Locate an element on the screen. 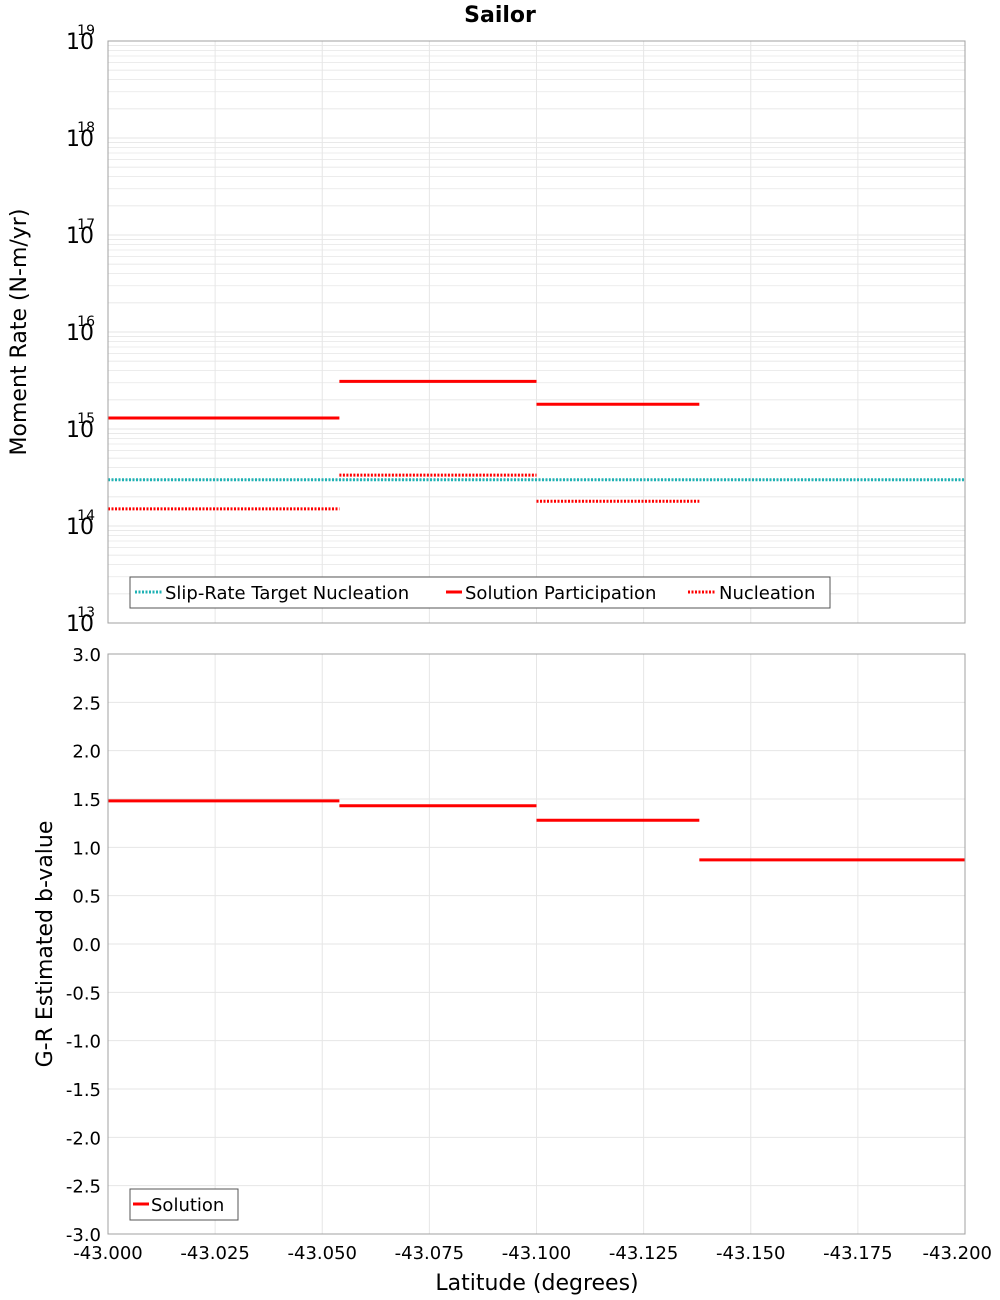 This screenshot has height=1300, width=1000. y-tick-exponent: 15 is located at coordinates (86, 419).